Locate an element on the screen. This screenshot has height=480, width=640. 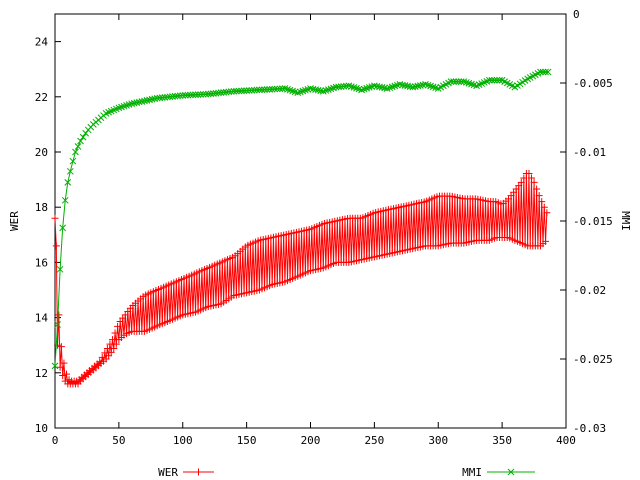
y2-tick-label: -0.025 is located at coordinates (593, 359).